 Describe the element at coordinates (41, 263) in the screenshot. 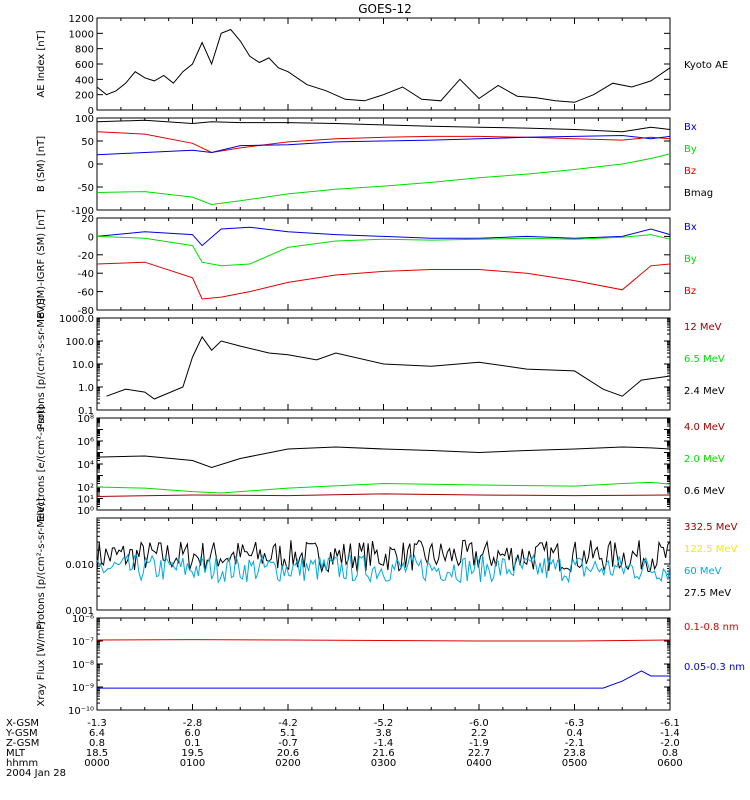

I see `panel-ylabel: B (SM)-IGRF (SM) [nT]` at that location.